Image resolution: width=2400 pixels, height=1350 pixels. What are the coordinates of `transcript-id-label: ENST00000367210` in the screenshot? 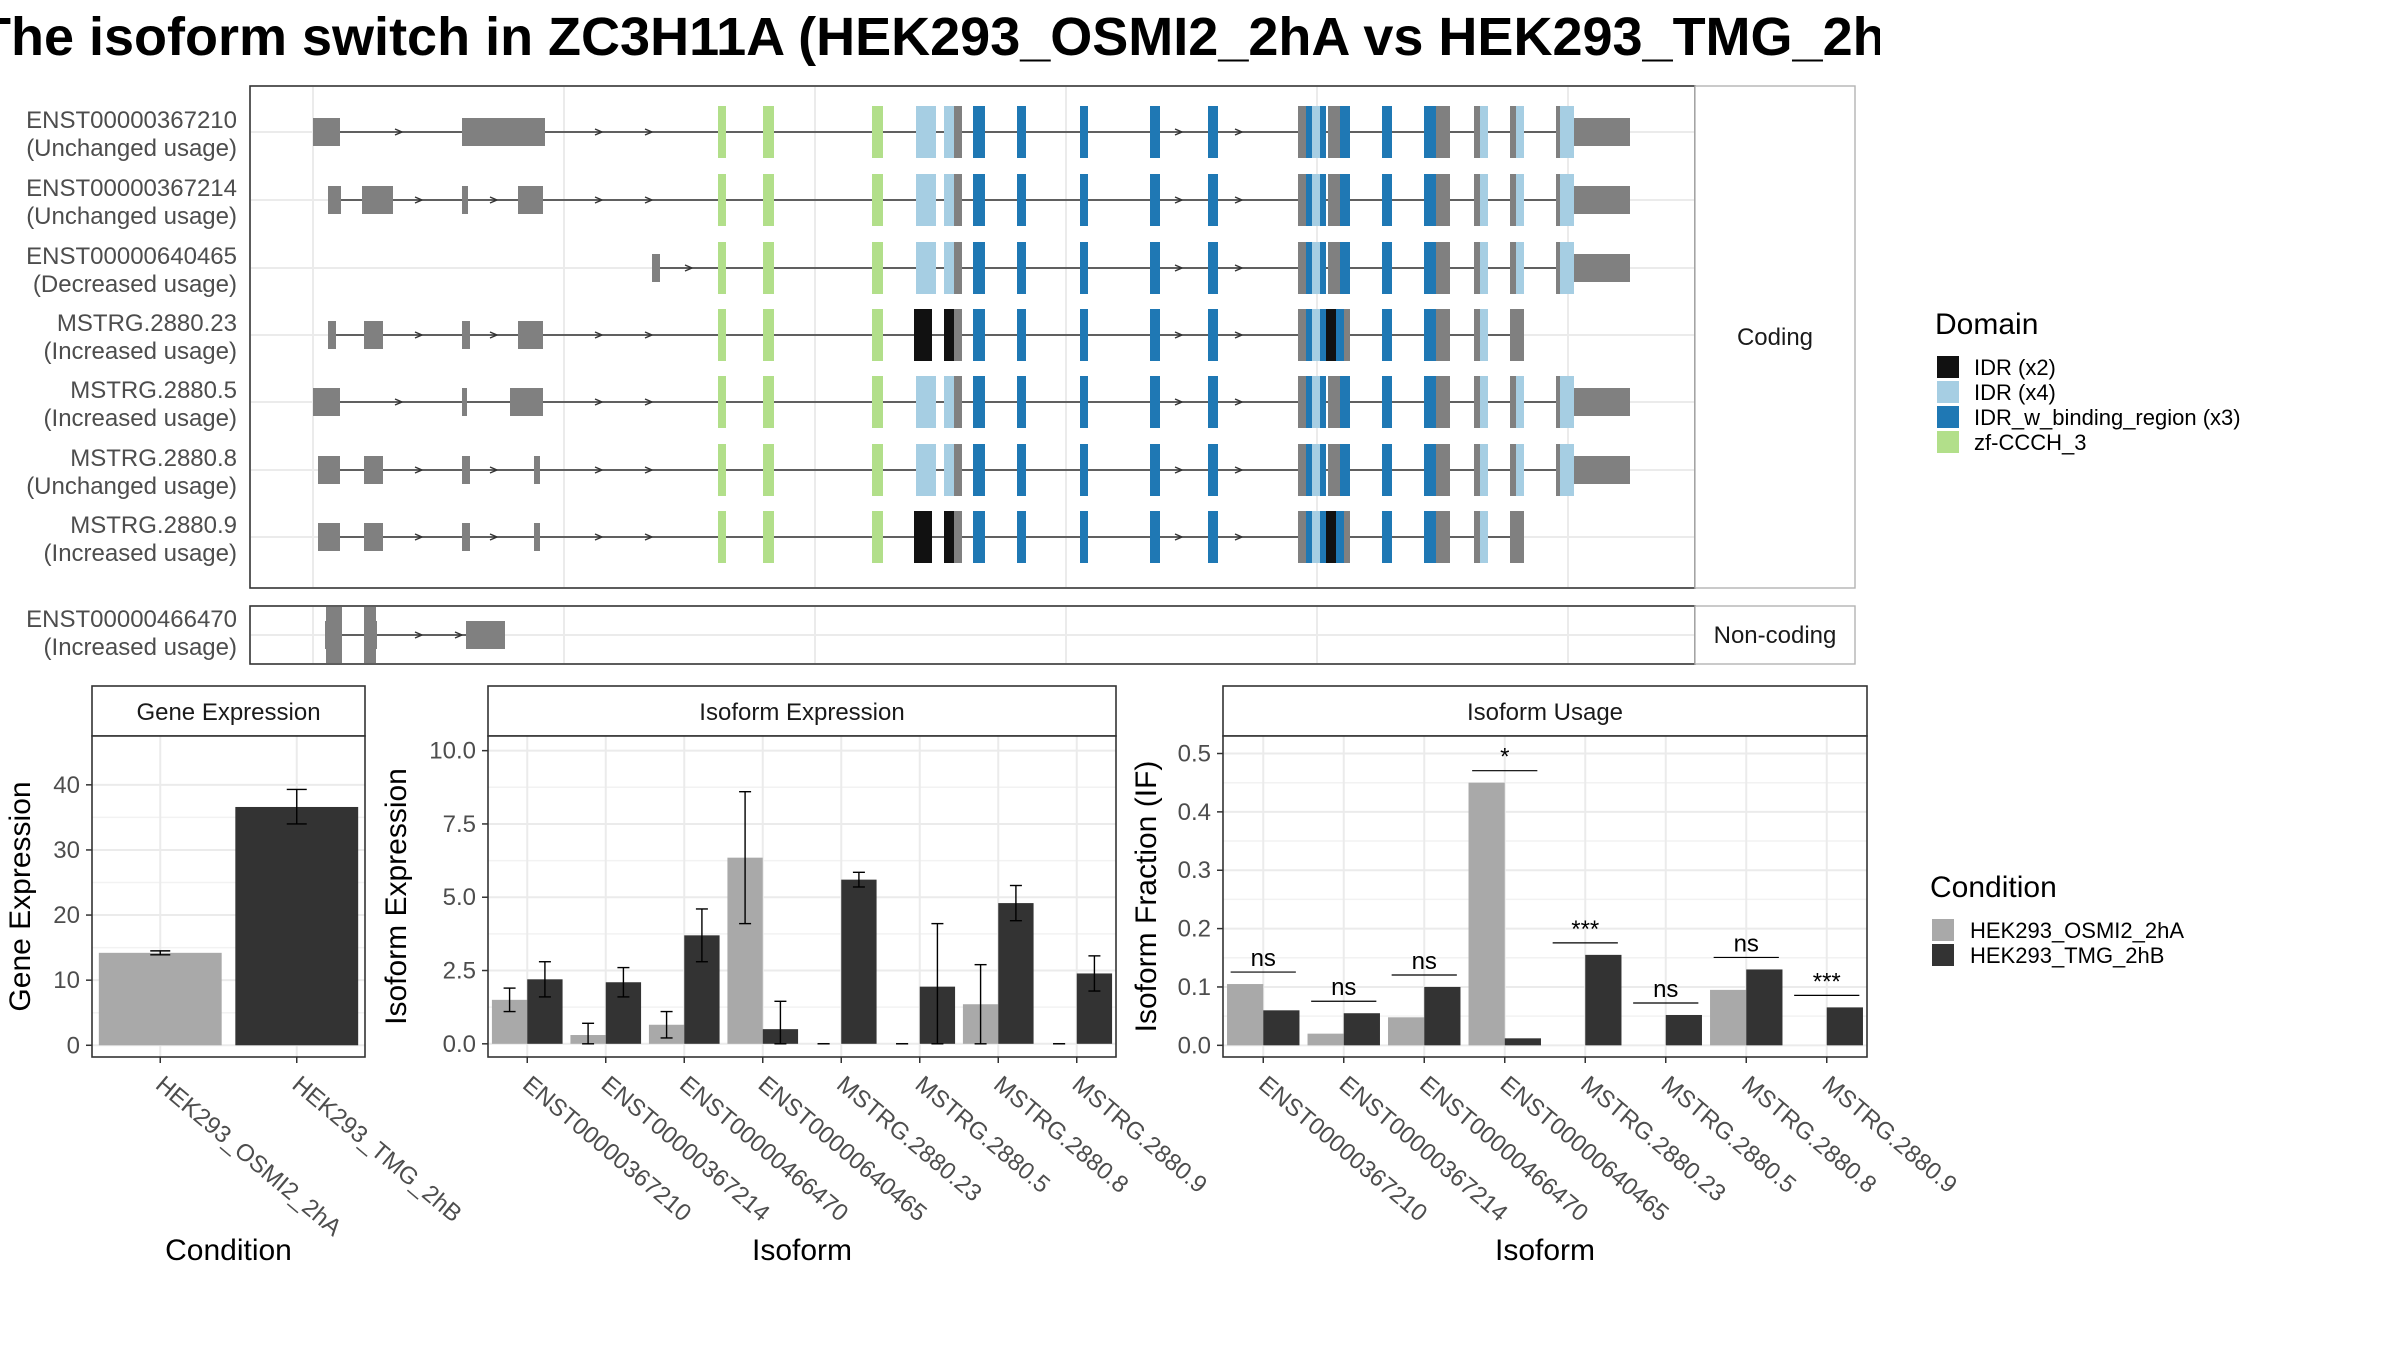 It's located at (131, 120).